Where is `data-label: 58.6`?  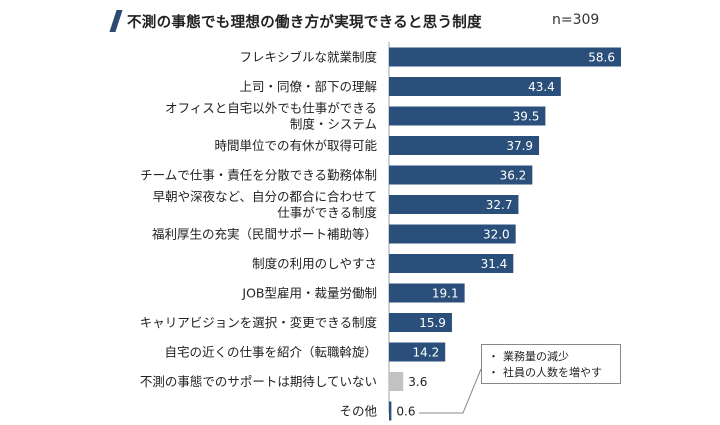 data-label: 58.6 is located at coordinates (601, 58).